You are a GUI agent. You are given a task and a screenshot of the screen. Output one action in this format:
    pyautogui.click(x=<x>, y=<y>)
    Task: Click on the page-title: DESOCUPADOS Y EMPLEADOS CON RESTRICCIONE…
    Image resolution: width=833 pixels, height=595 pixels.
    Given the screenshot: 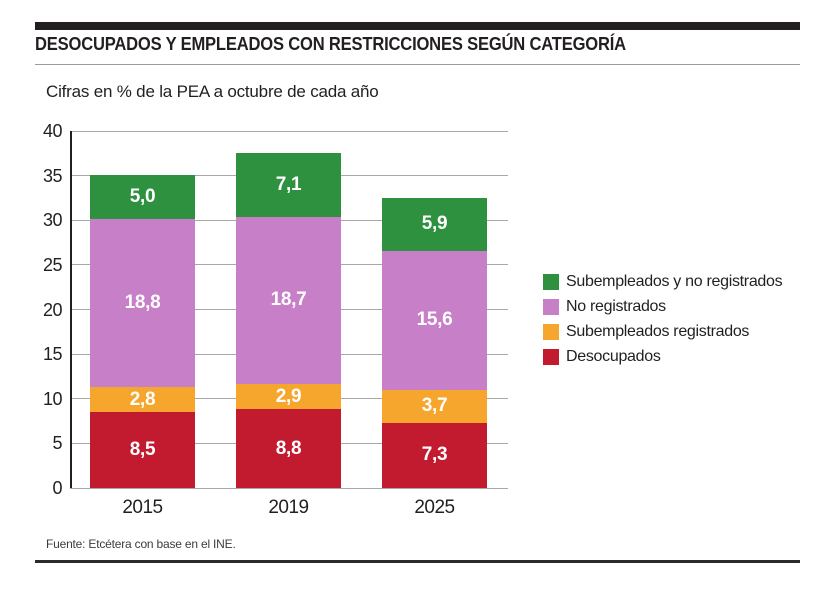 What is the action you would take?
    pyautogui.click(x=330, y=44)
    